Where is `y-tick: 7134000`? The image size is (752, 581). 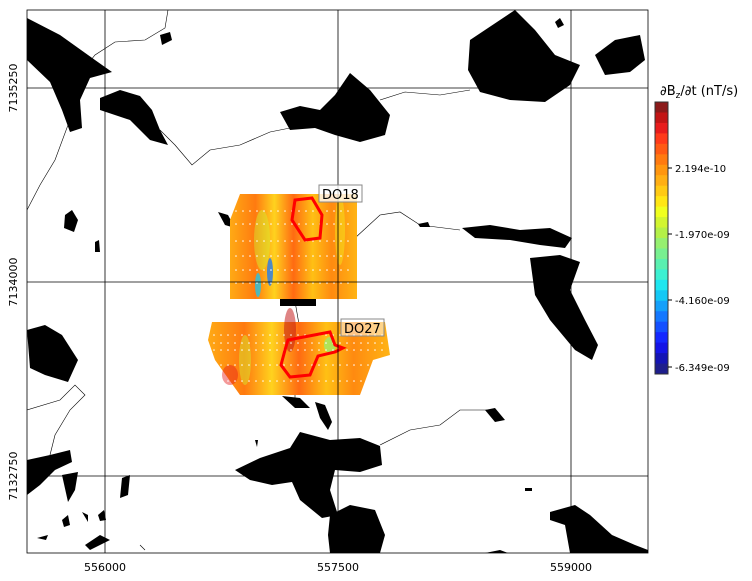
y-tick: 7134000 is located at coordinates (13, 282).